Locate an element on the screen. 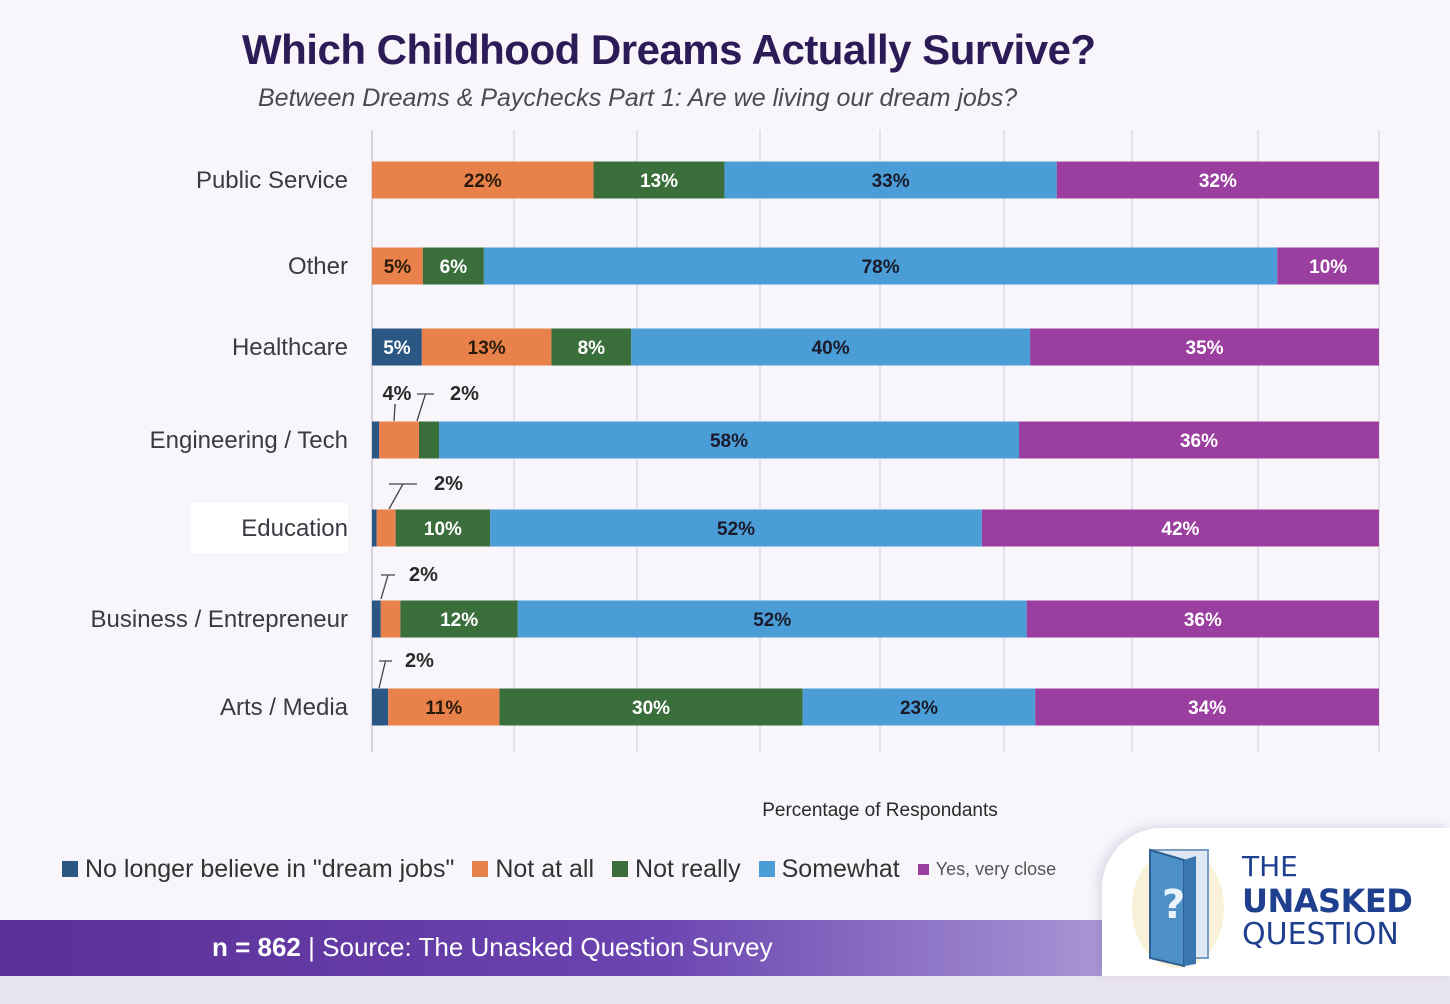 The width and height of the screenshot is (1450, 1004). x-axis-label: Percentage of Respondants is located at coordinates (880, 810).